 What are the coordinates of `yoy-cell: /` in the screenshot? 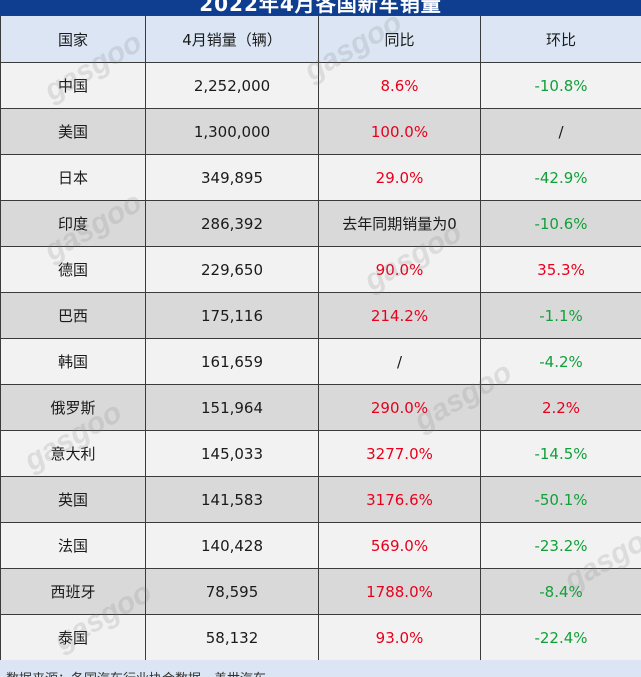 It's located at (399, 361).